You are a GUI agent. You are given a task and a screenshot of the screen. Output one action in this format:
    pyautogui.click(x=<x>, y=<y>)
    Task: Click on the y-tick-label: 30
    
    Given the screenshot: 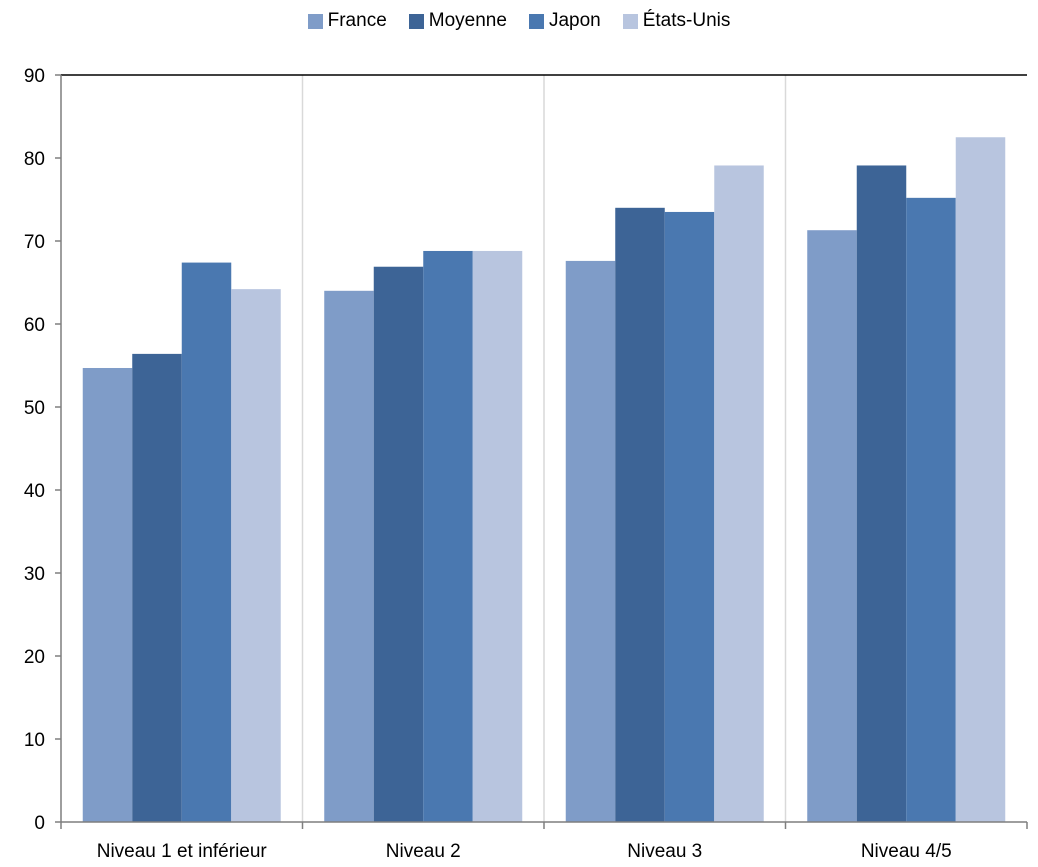 What is the action you would take?
    pyautogui.click(x=34, y=574)
    